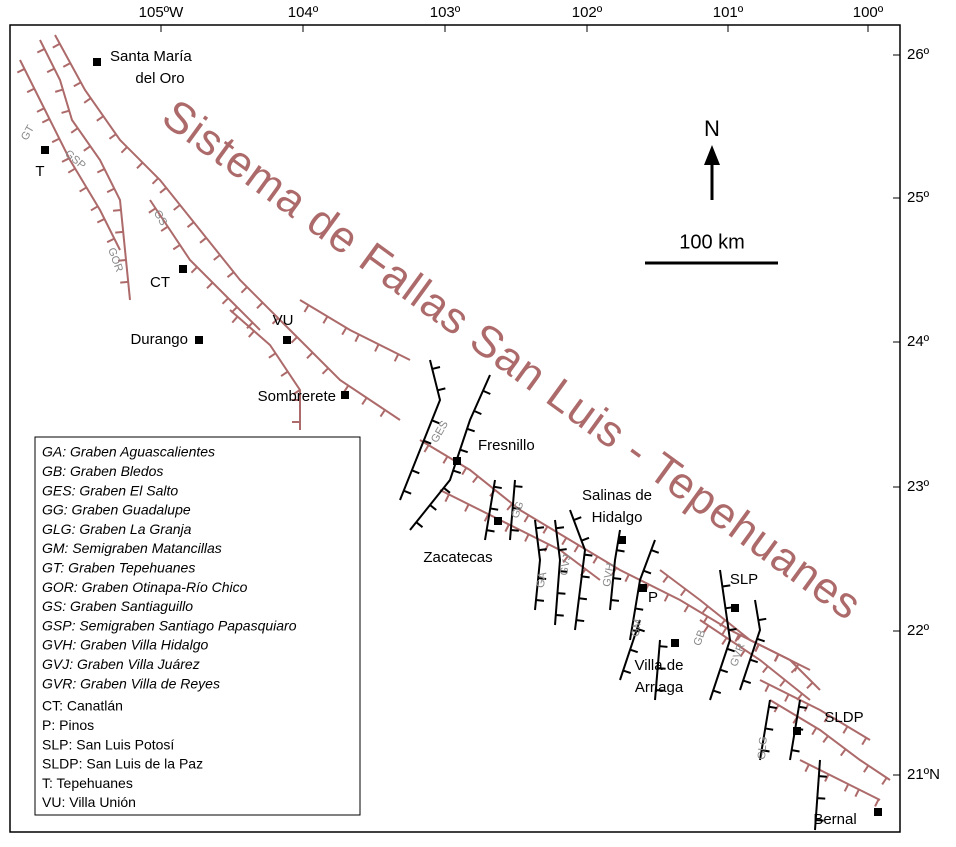 The width and height of the screenshot is (956, 847). I want to click on legend-entry: GES: Graben El Salto, so click(110, 490).